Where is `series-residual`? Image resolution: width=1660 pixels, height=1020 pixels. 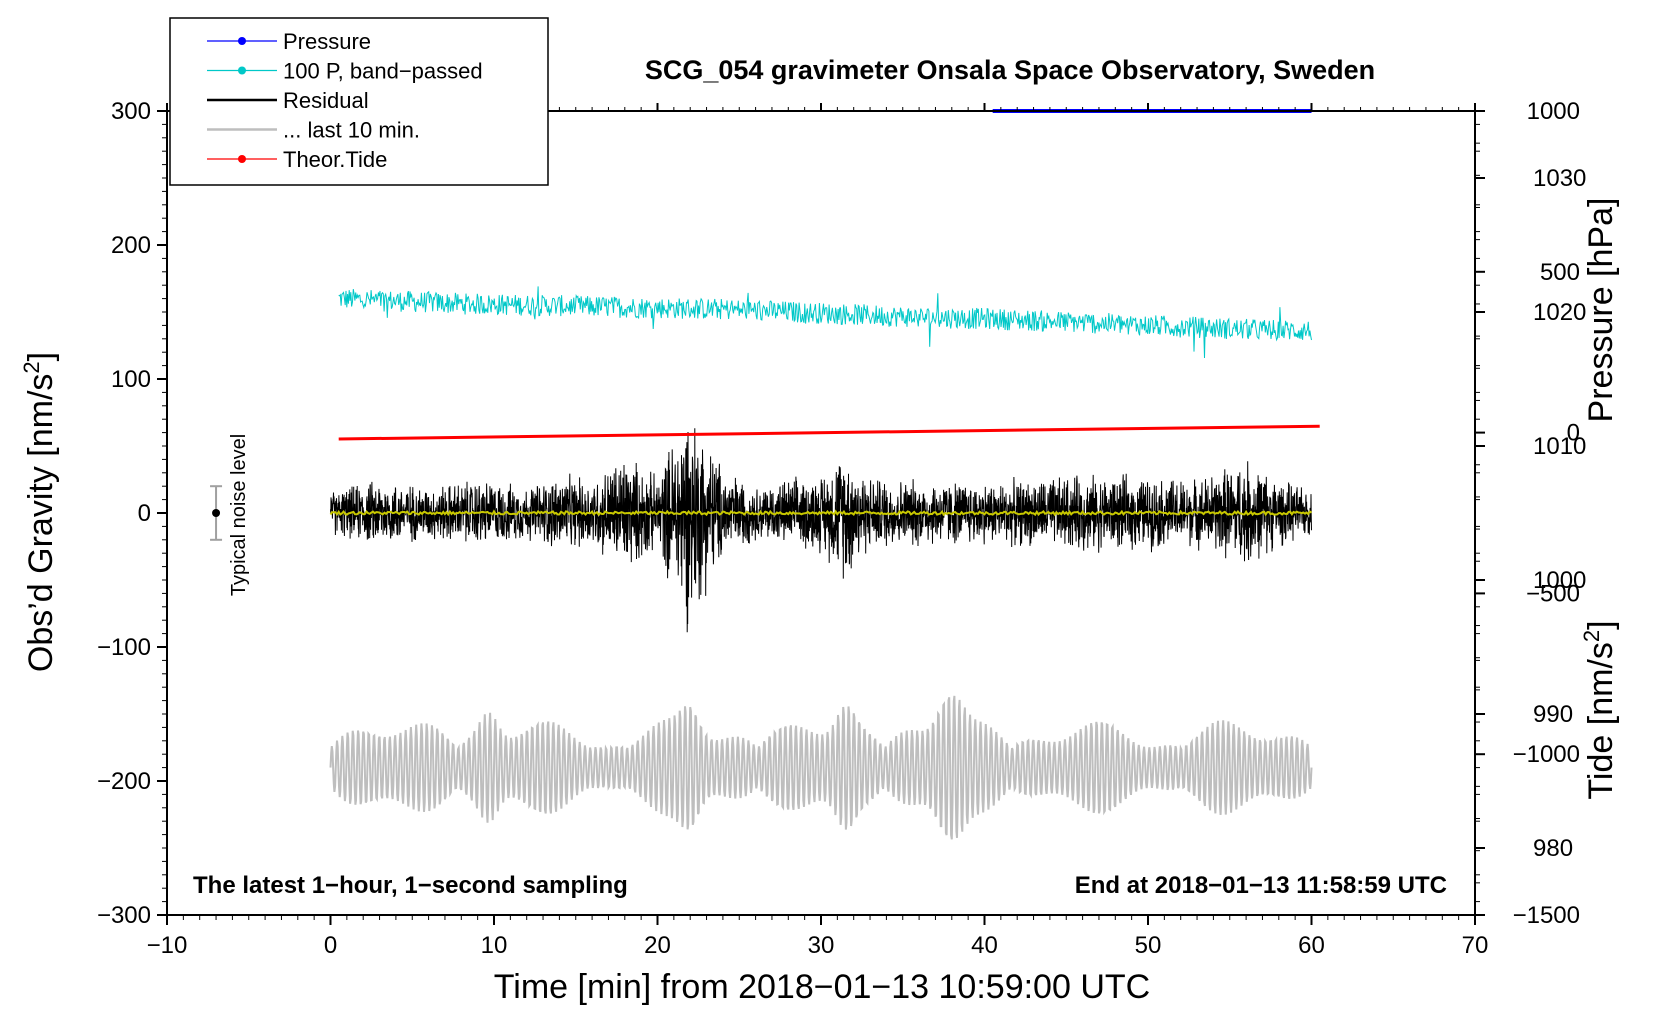
series-residual is located at coordinates (821, 530).